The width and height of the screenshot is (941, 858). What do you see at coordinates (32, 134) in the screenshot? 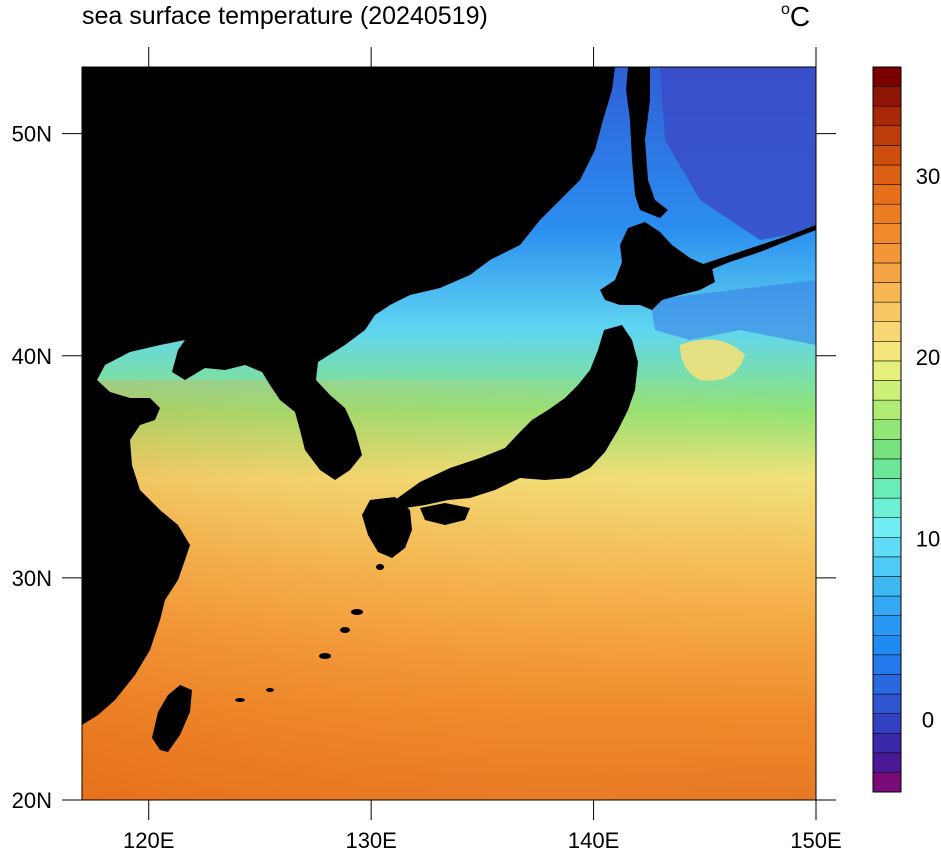
I see `lat-tick-label: 50N` at bounding box center [32, 134].